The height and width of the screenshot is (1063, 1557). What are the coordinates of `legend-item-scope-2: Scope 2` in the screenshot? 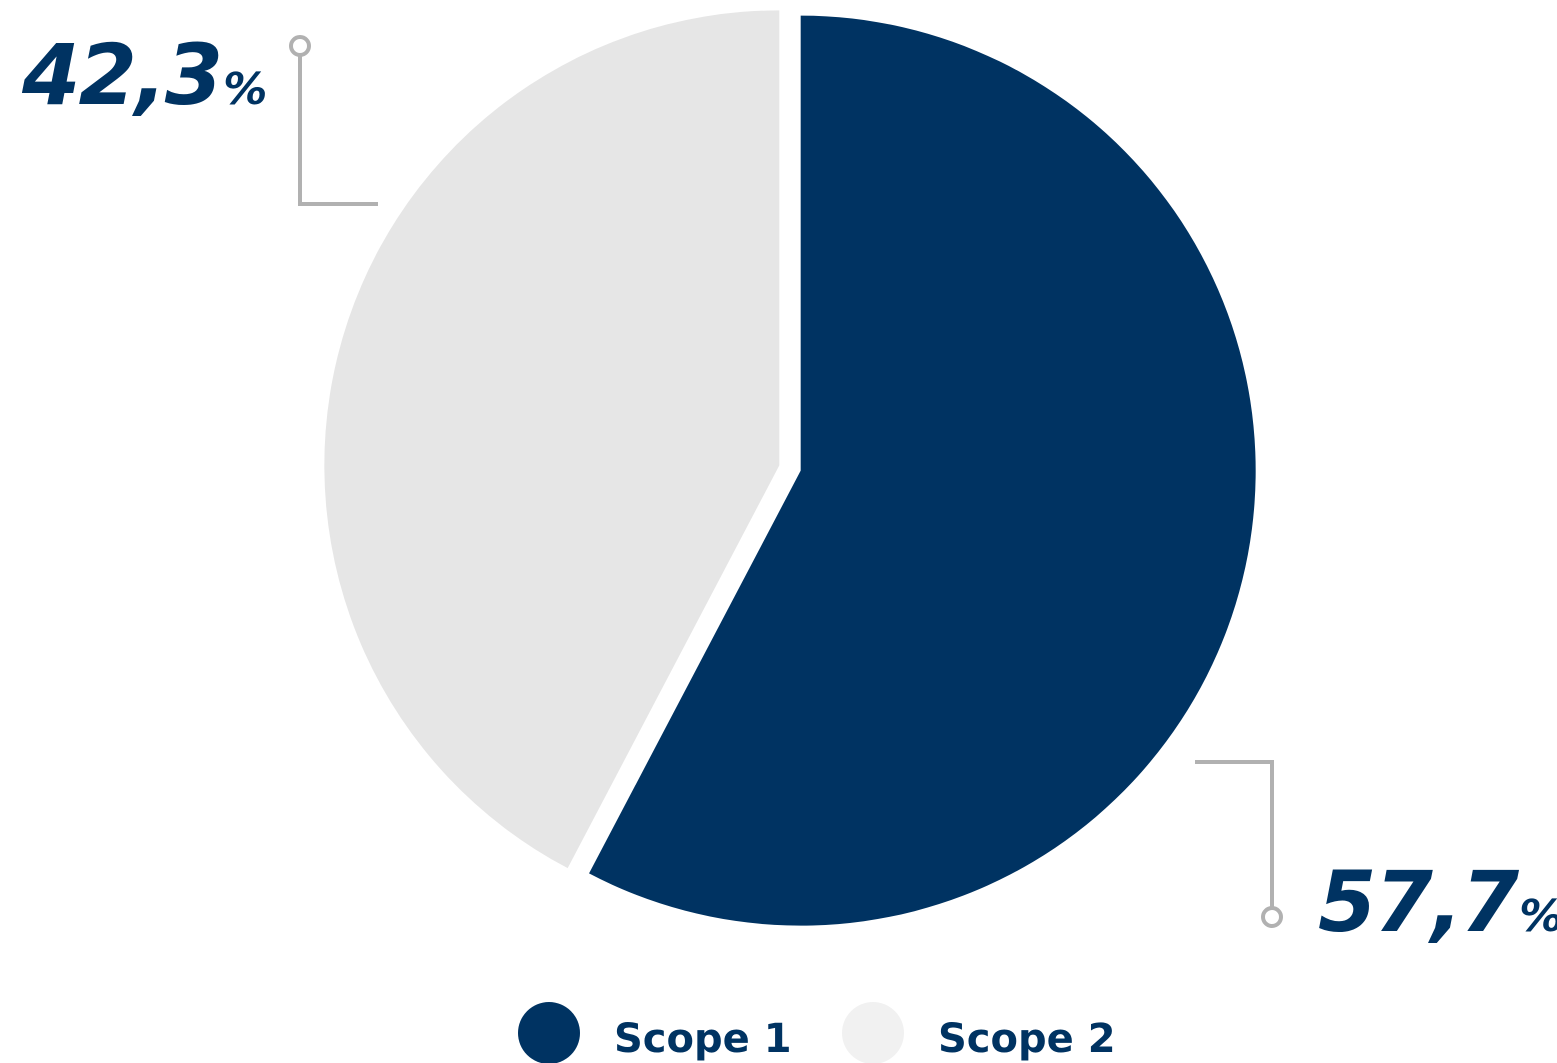 It's located at (979, 1032).